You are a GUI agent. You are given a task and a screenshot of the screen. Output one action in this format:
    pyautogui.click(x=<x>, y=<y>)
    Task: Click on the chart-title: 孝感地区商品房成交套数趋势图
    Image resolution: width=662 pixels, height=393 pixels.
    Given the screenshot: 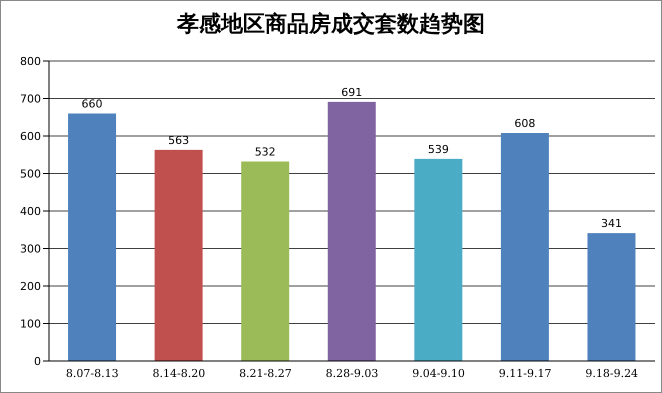 What is the action you would take?
    pyautogui.click(x=331, y=24)
    